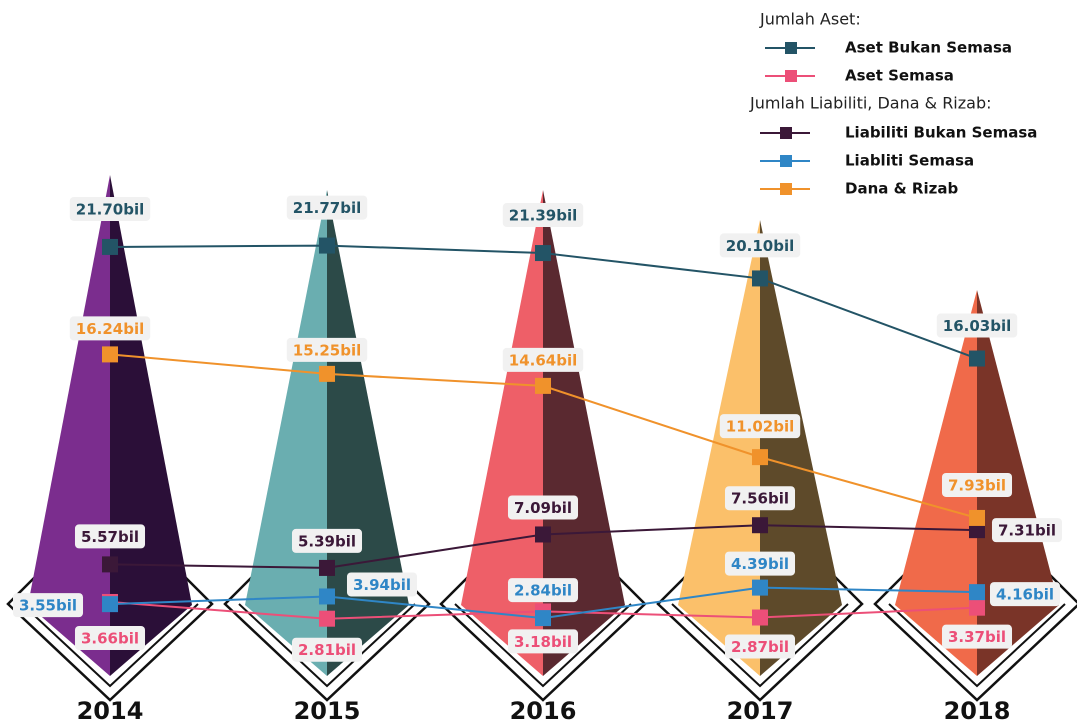 The image size is (1077, 724). I want to click on value-label: 4.16bil, so click(1025, 595).